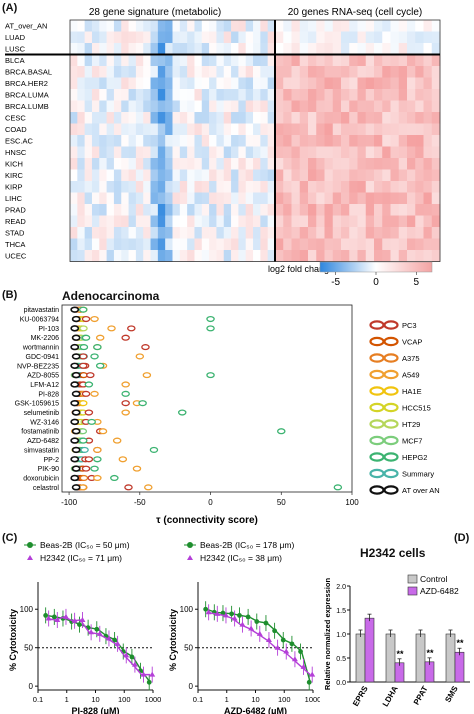 This screenshot has height=714, width=474. Describe the element at coordinates (13, 640) in the screenshot. I see `curve-ylabel: % Cytotoxicity` at that location.